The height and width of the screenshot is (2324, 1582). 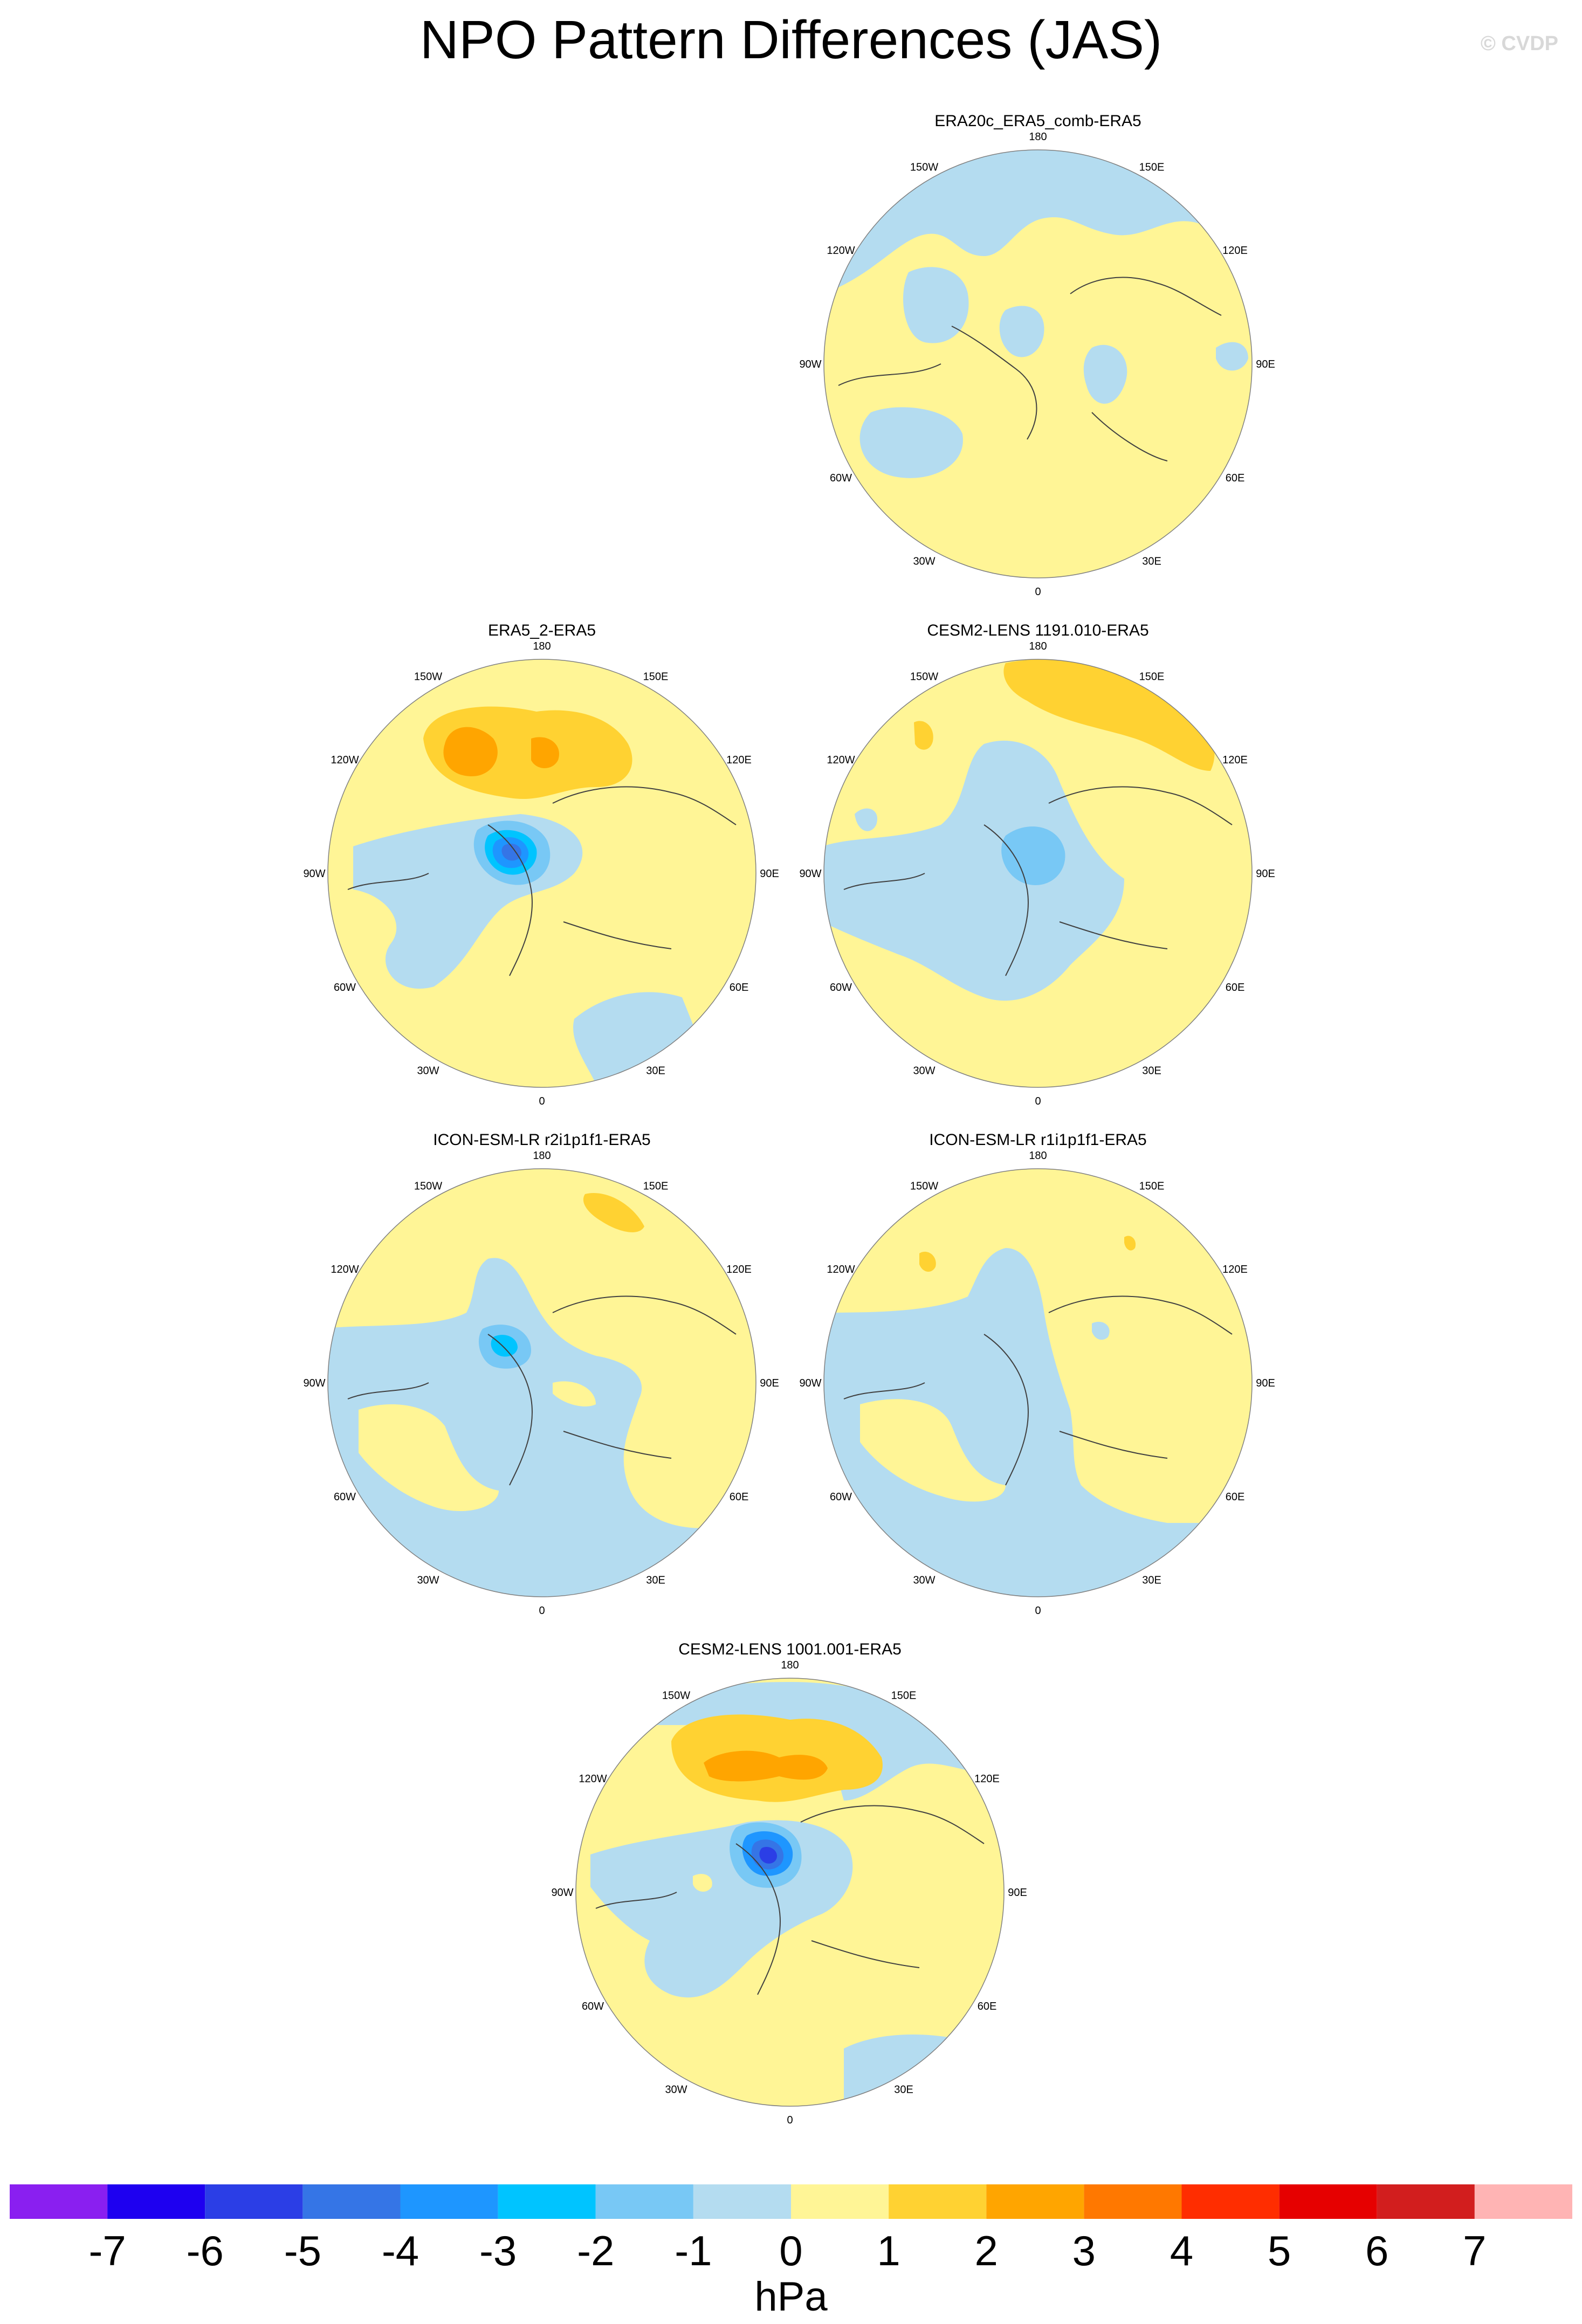 I want to click on panel-title: ERA5_2-ERA5, so click(x=541, y=630).